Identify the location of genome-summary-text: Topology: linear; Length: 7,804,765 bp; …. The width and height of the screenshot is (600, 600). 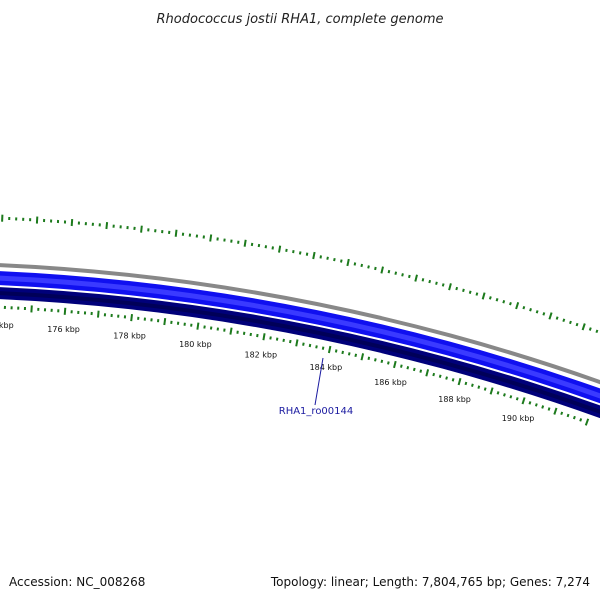
(430, 582).